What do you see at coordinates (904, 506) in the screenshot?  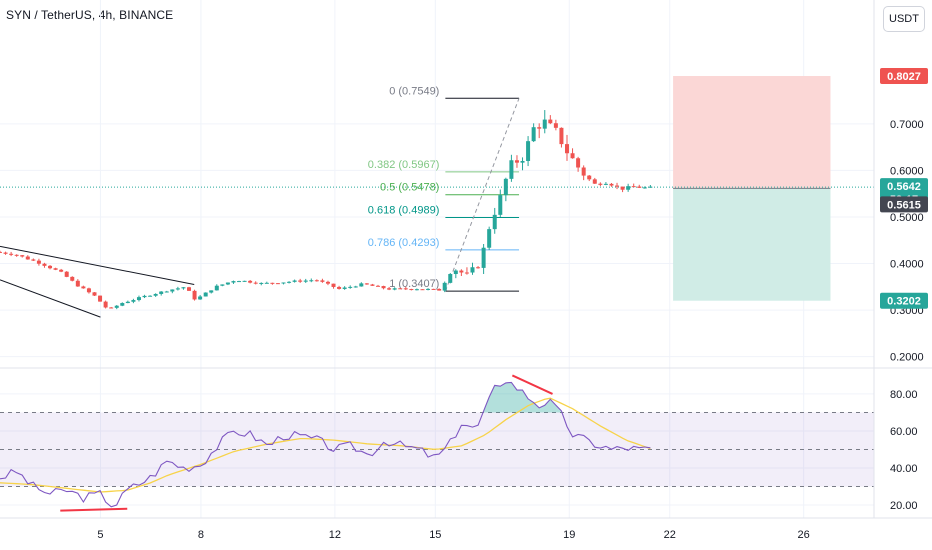 I see `rsi-tick-label: 20.00` at bounding box center [904, 506].